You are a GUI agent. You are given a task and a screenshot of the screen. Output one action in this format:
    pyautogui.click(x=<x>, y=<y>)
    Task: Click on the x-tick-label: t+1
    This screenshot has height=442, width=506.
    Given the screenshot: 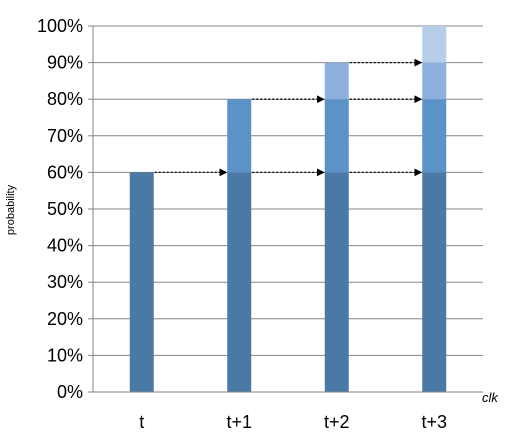 What is the action you would take?
    pyautogui.click(x=239, y=422)
    